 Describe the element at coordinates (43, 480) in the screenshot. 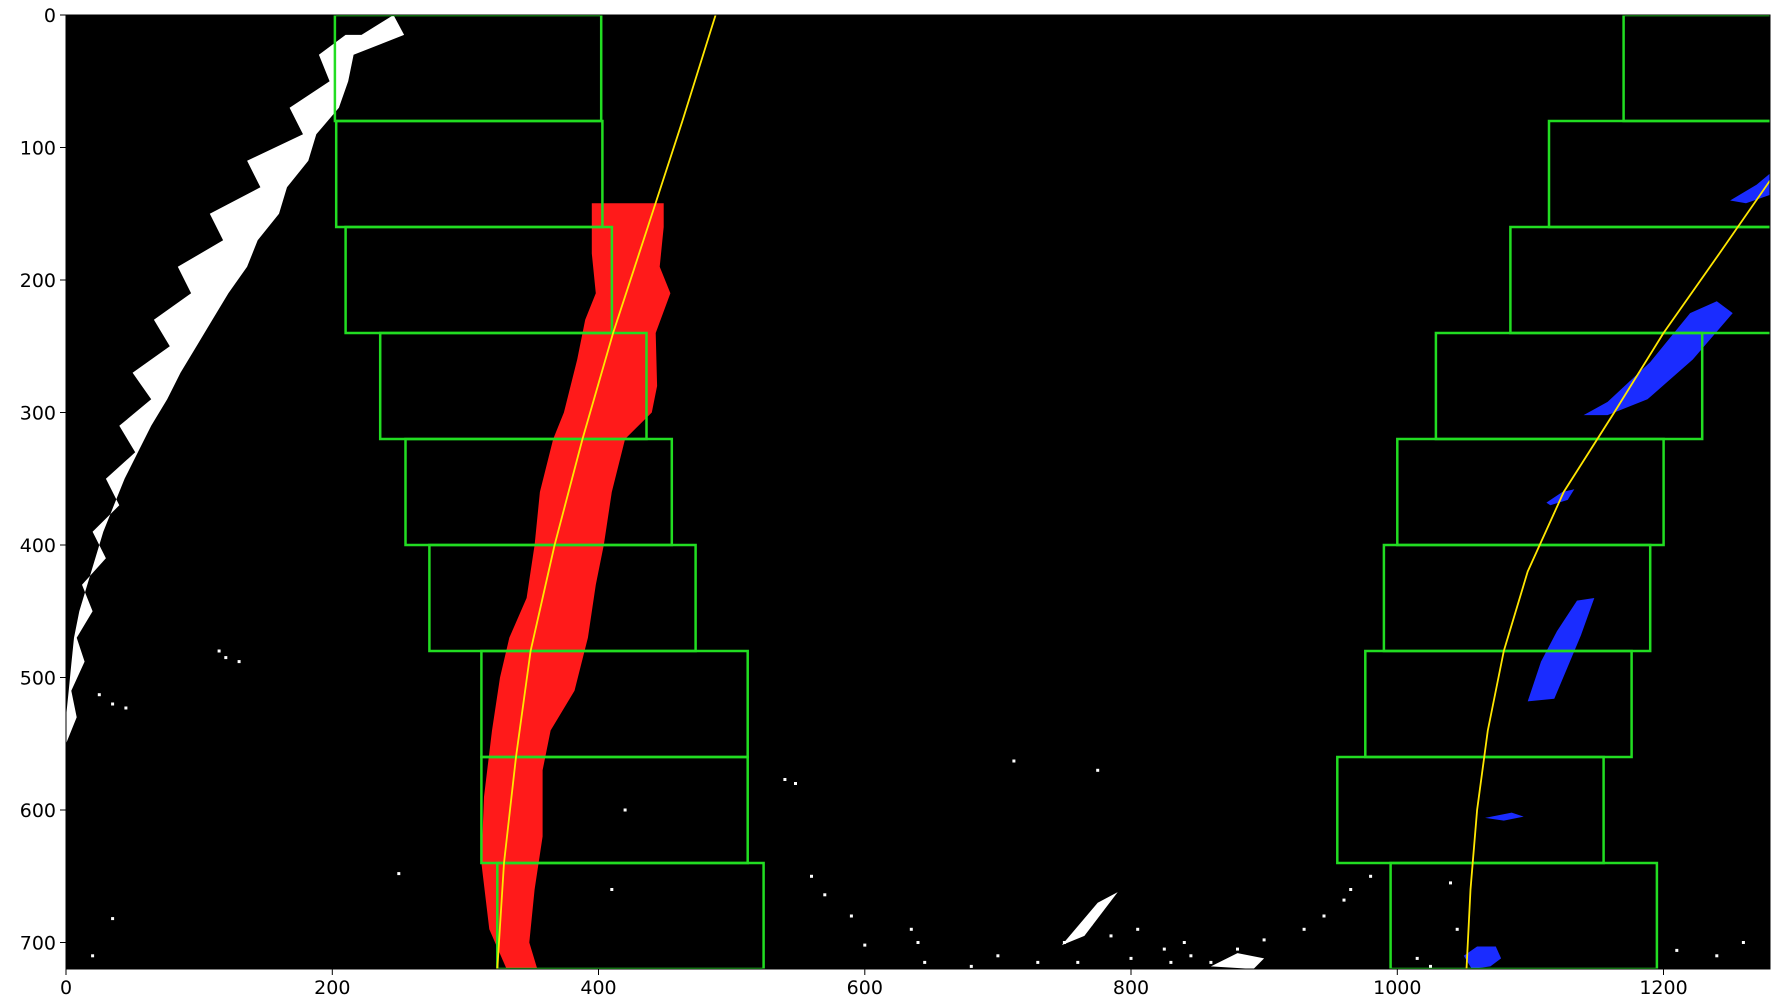

I see `y-axis: 0 100 200 300 400 500 600 700` at that location.